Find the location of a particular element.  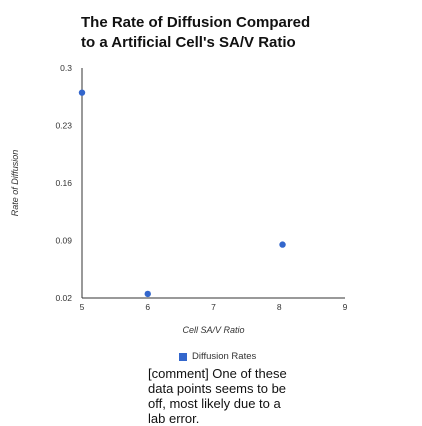

legend-swatch is located at coordinates (183, 356).